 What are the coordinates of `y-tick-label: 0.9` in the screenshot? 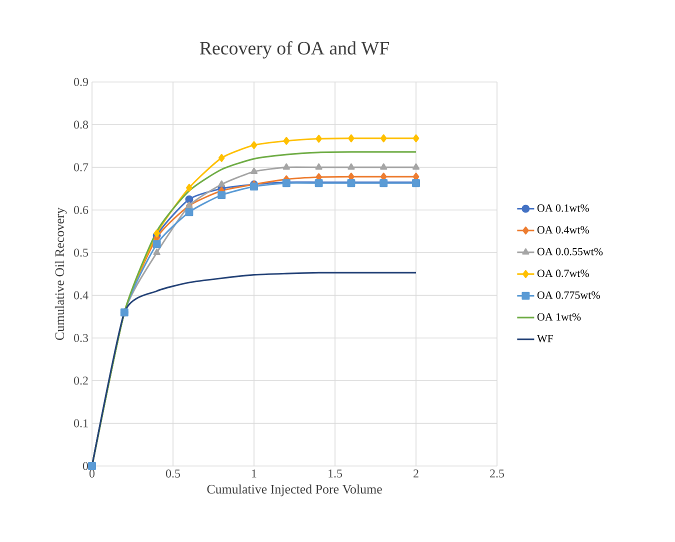 It's located at (81, 82).